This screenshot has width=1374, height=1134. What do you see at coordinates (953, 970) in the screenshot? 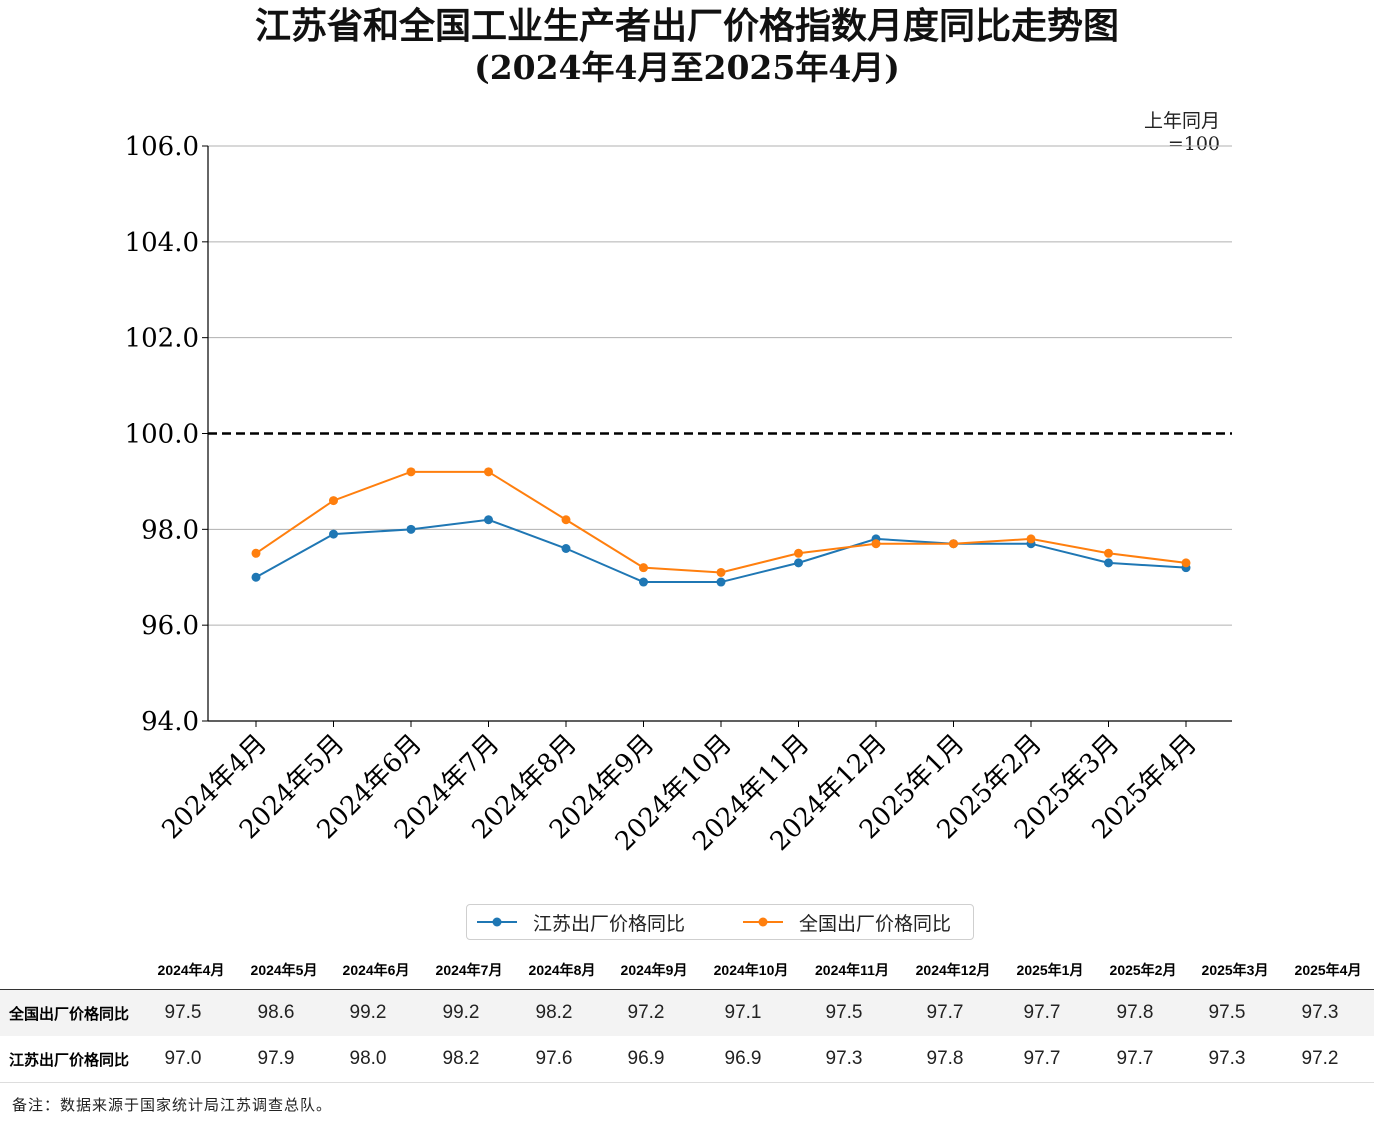
I see `table-header-cell: 2024年12月` at bounding box center [953, 970].